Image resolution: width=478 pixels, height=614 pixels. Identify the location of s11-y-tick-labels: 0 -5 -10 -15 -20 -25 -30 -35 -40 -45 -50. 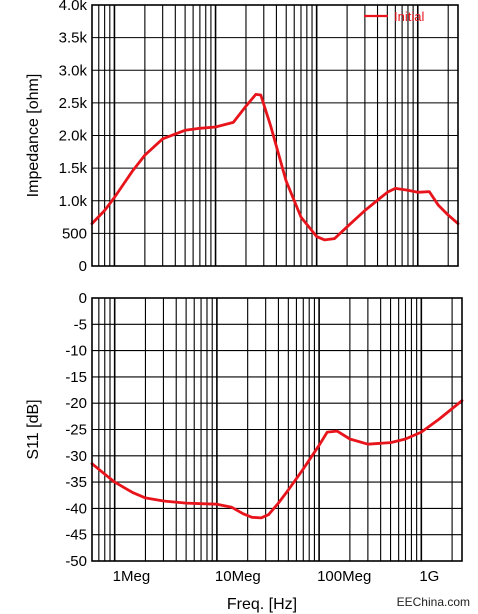
(76, 430).